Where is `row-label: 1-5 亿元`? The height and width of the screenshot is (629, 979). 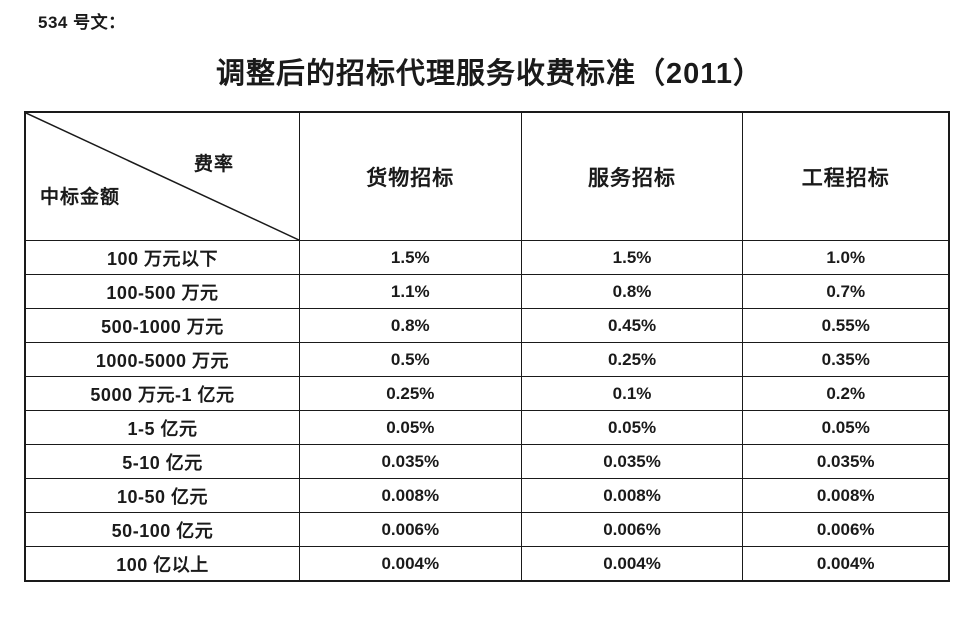
row-label: 1-5 亿元 is located at coordinates (162, 427).